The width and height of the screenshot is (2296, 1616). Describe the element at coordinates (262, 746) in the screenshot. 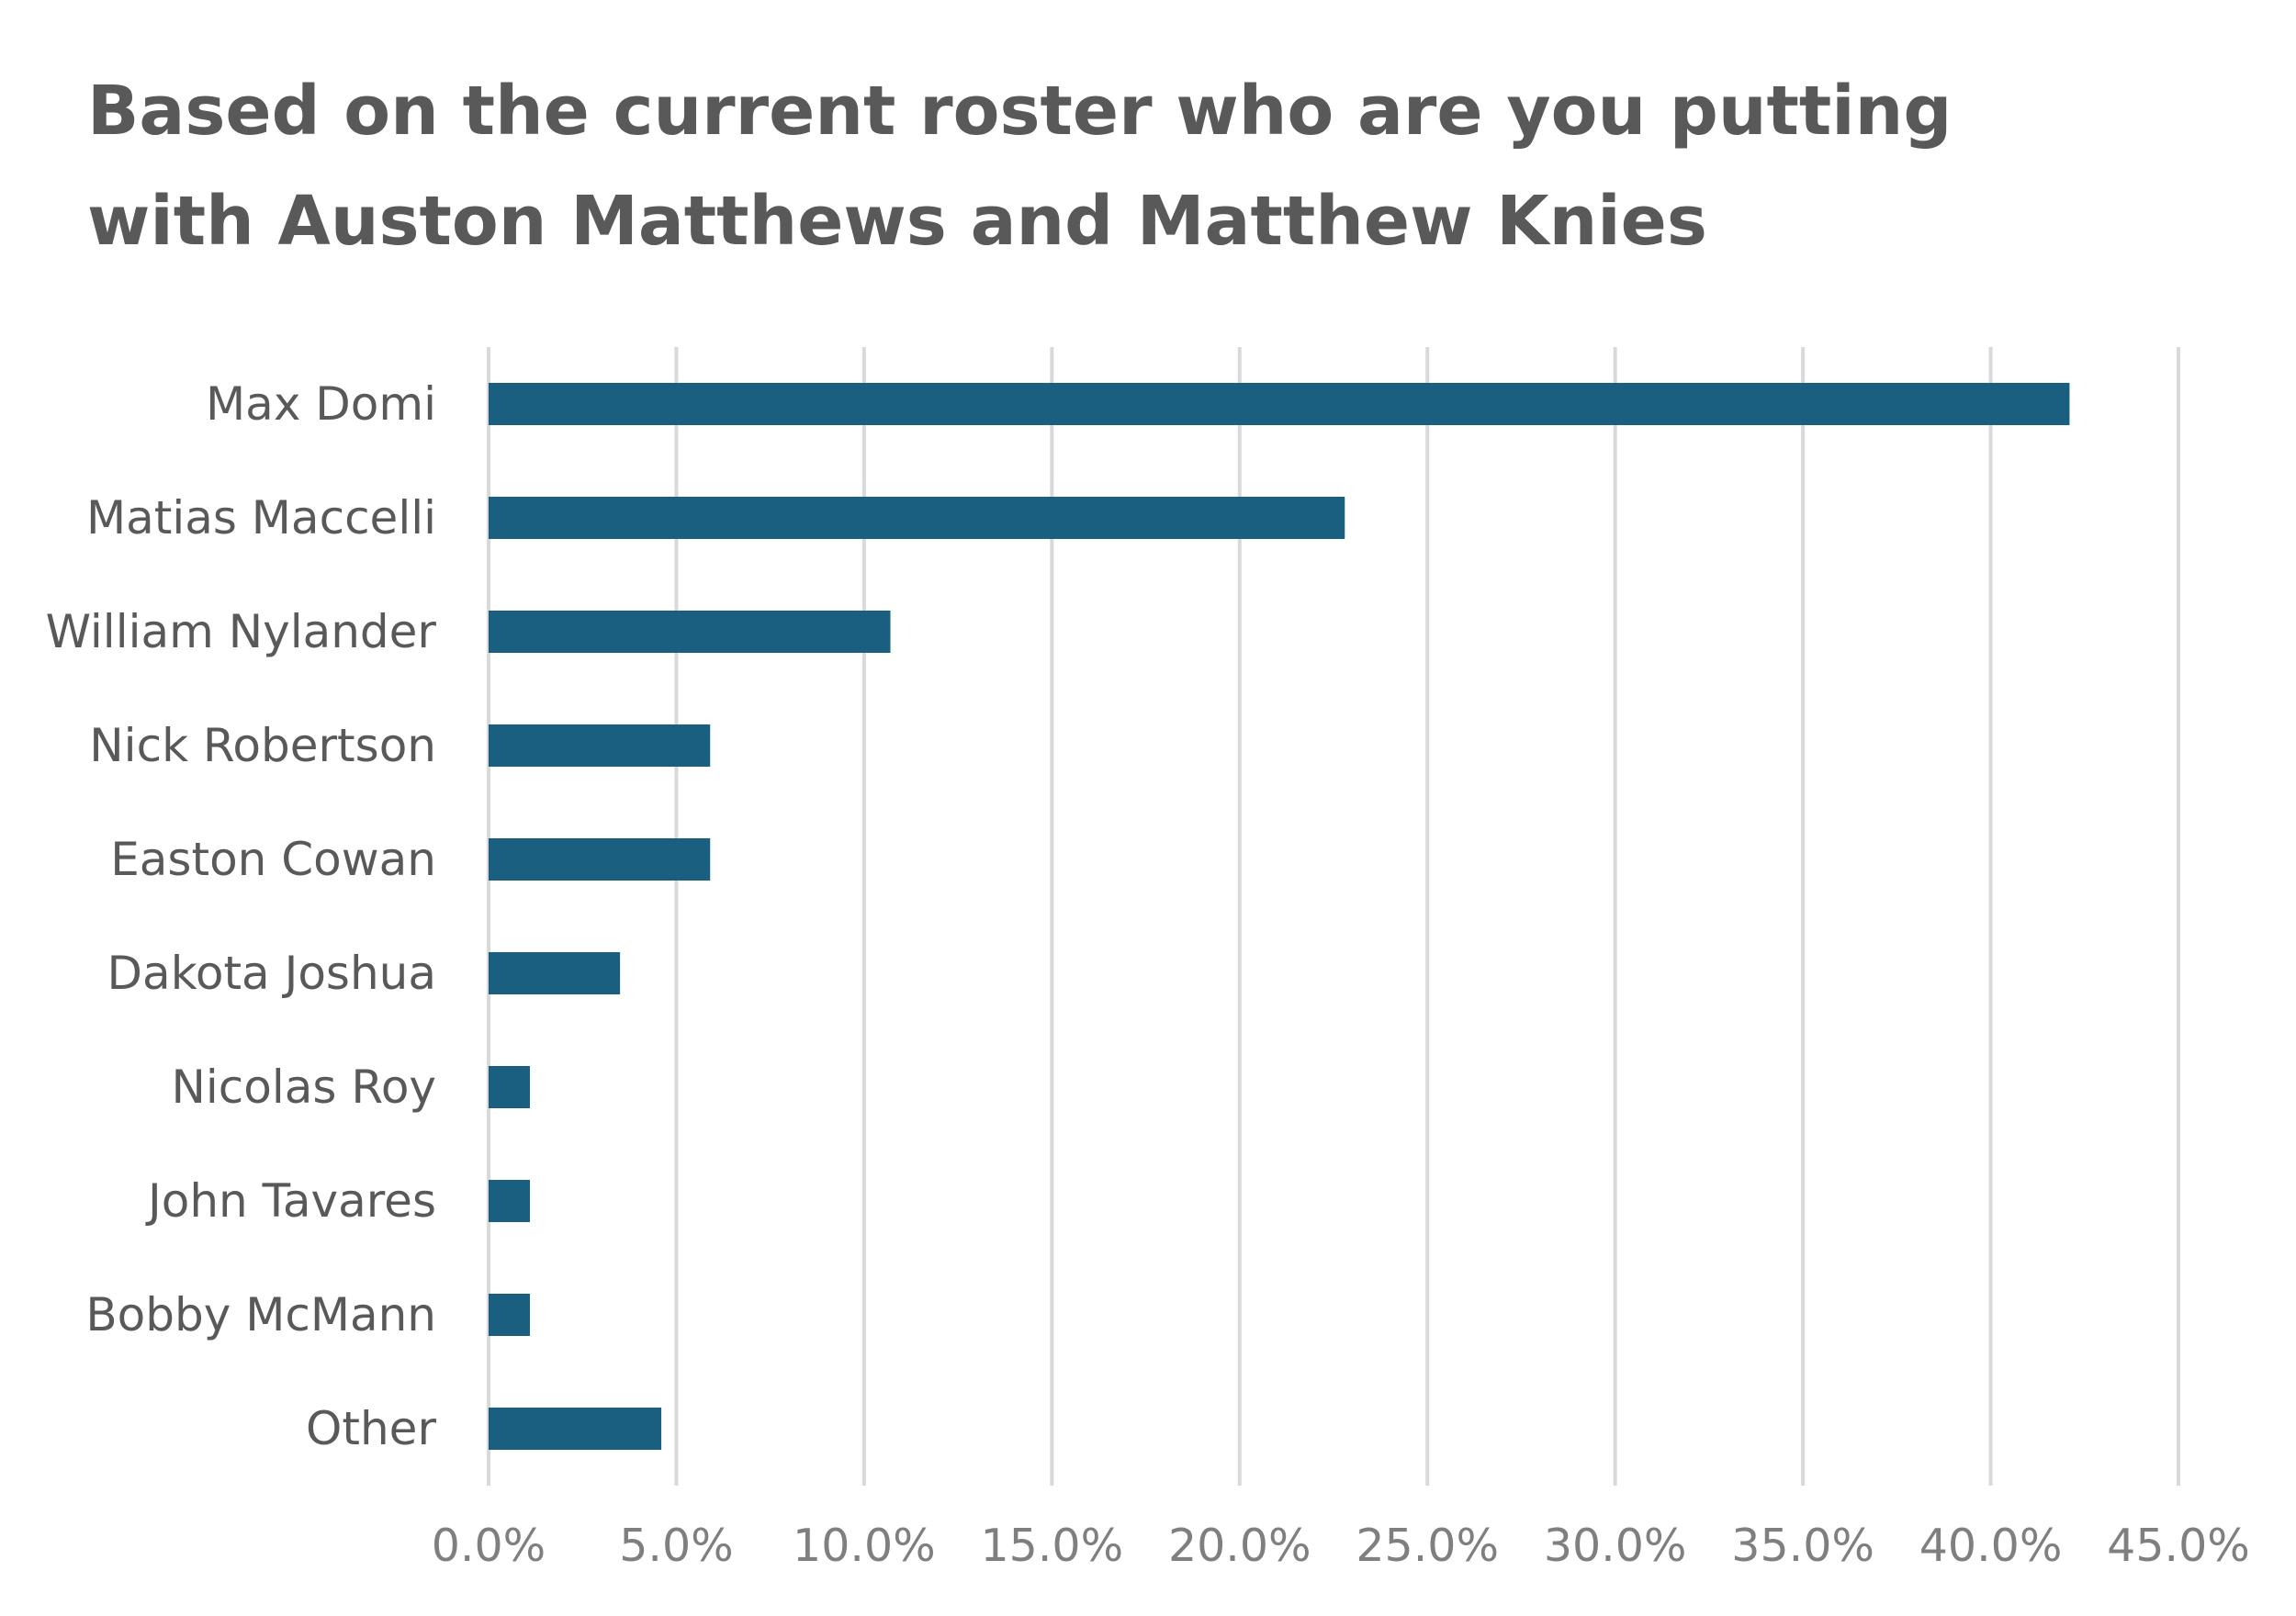

I see `category-label: Nick Robertson` at that location.